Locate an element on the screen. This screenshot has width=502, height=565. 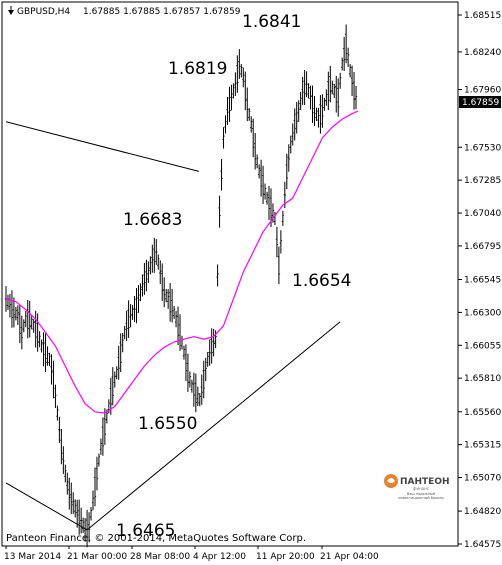
panteon-logo-icon is located at coordinates (391, 481).